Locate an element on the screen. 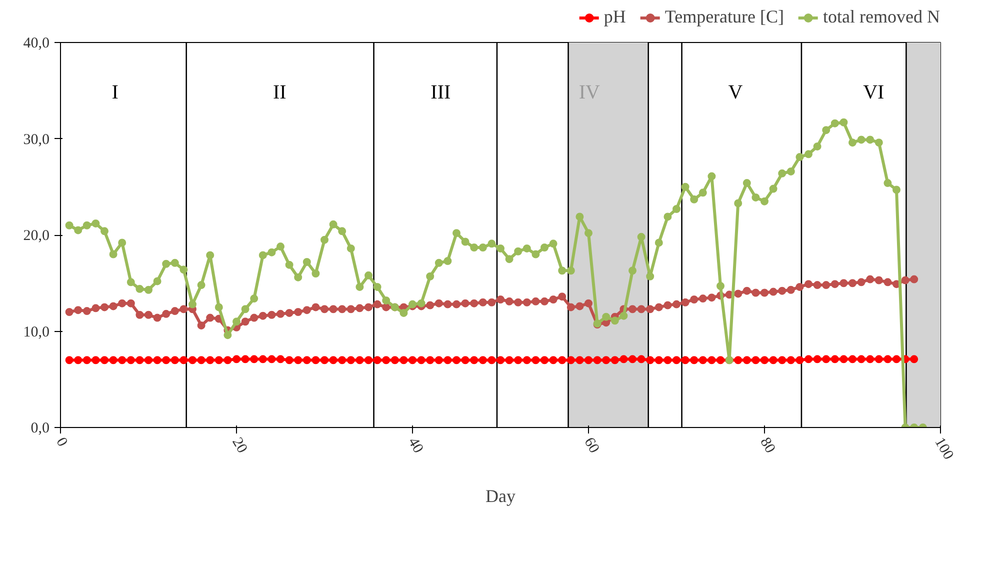 This screenshot has height=583, width=997. x-tick-label: 60 is located at coordinates (591, 445).